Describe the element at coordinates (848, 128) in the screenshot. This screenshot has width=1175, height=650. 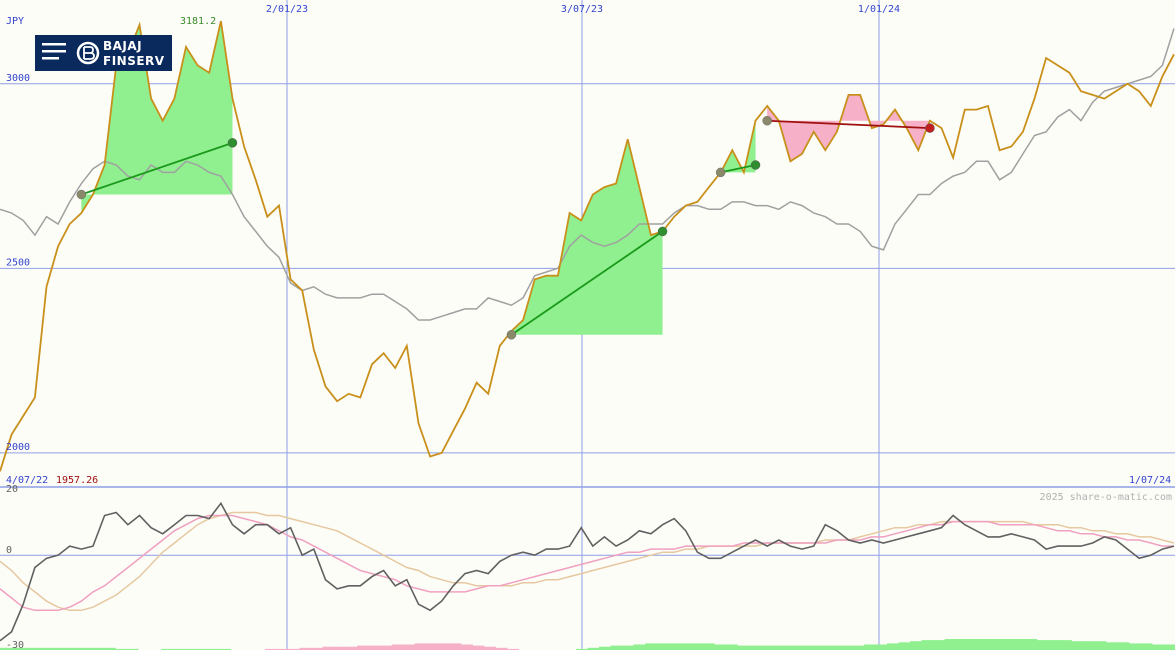
I see `trend-area` at that location.